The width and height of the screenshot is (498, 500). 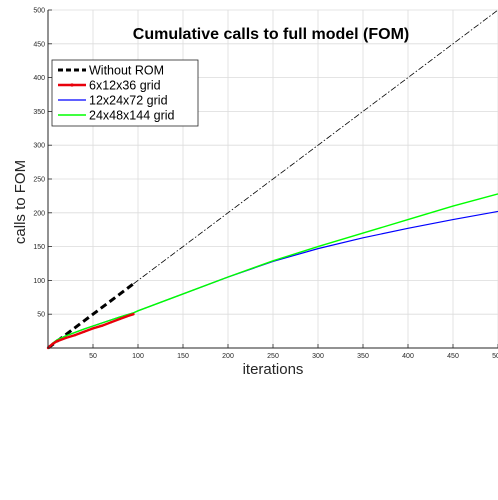 I want to click on legend-label: 6x12x36 grid, so click(x=125, y=86).